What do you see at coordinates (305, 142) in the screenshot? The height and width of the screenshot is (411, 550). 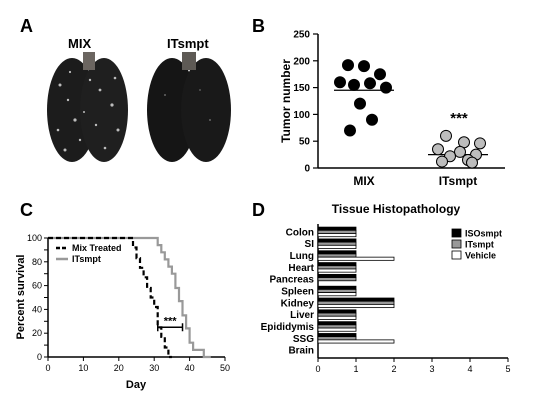 I see `panel-b-y-tick-label: 50` at bounding box center [305, 142].